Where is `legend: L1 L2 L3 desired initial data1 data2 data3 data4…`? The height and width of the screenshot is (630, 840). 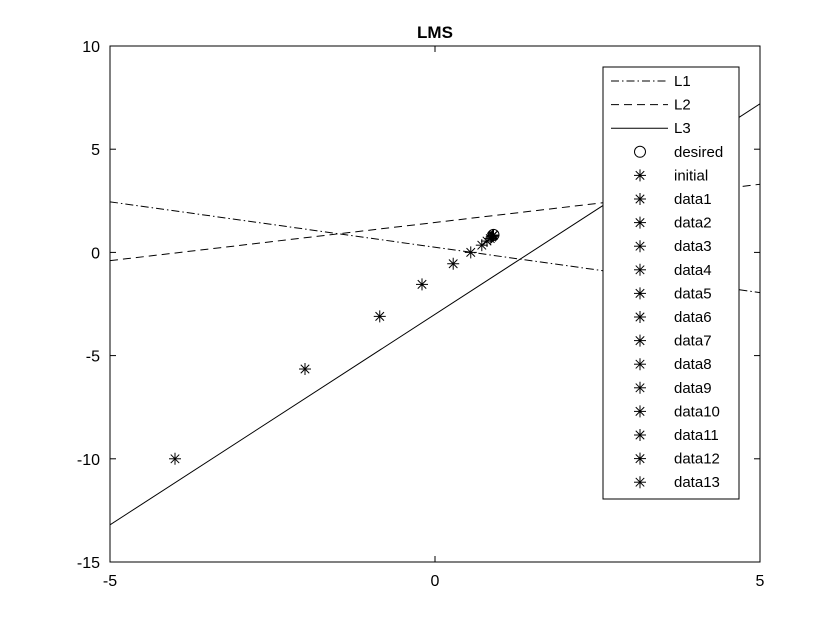 legend: L1 L2 L3 desired initial data1 data2 data3 data4… is located at coordinates (671, 283).